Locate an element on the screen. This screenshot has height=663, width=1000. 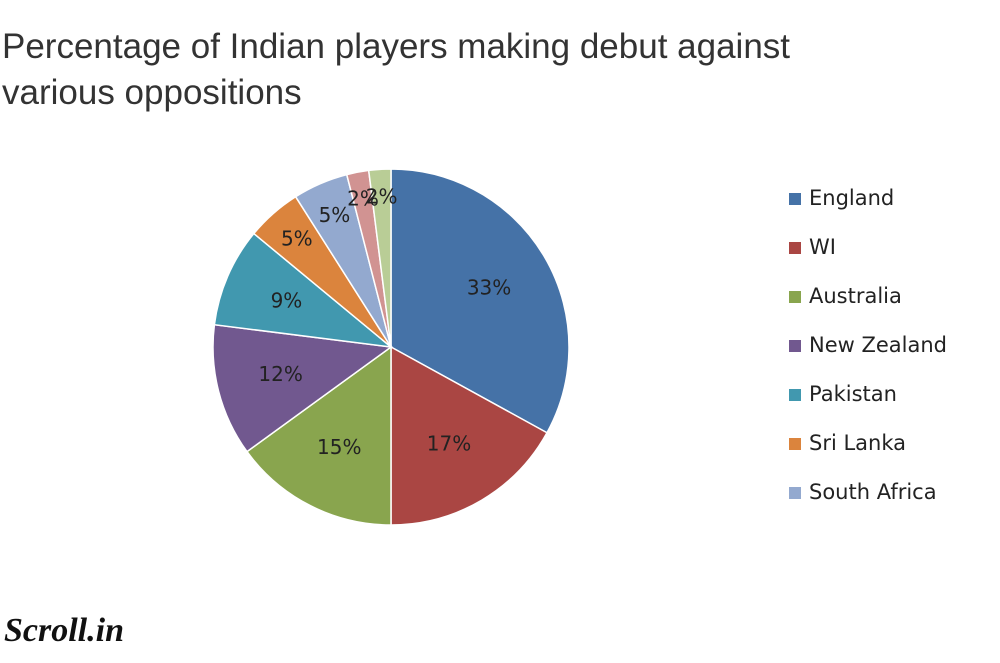
data-label: 15% is located at coordinates (339, 447).